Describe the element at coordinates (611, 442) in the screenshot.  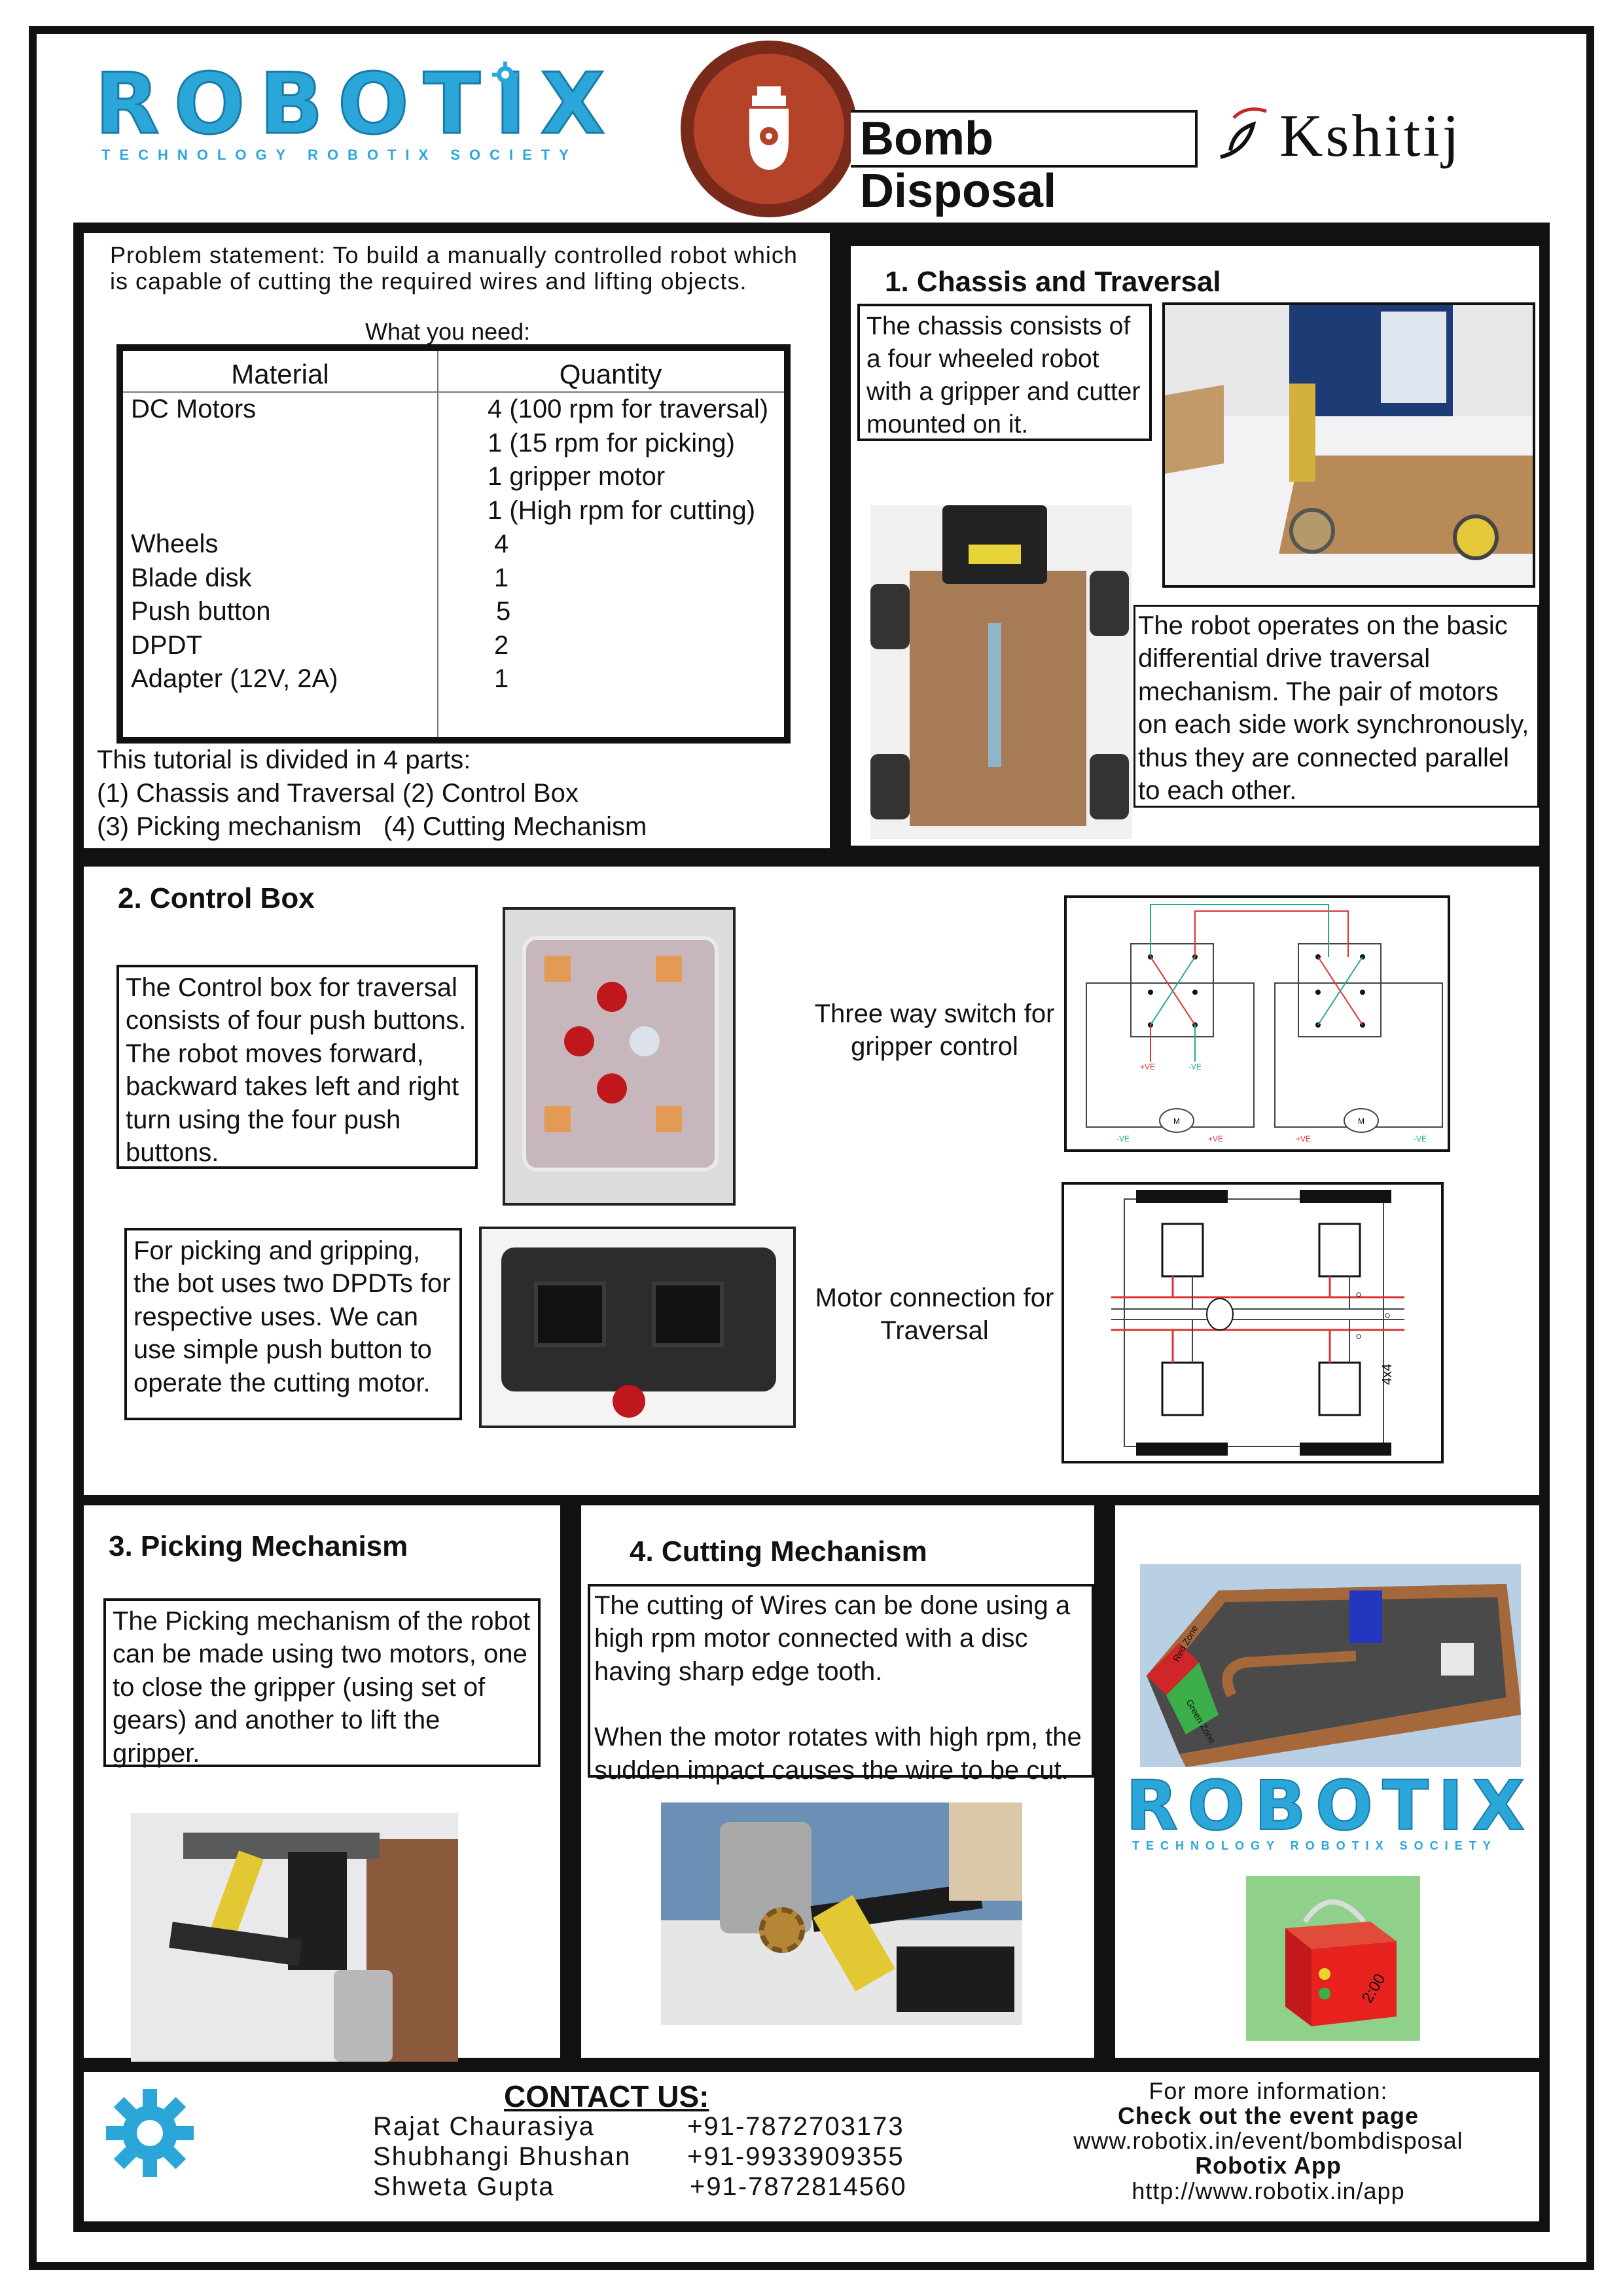
I see `table-row: 1 (15 rpm for picking)` at that location.